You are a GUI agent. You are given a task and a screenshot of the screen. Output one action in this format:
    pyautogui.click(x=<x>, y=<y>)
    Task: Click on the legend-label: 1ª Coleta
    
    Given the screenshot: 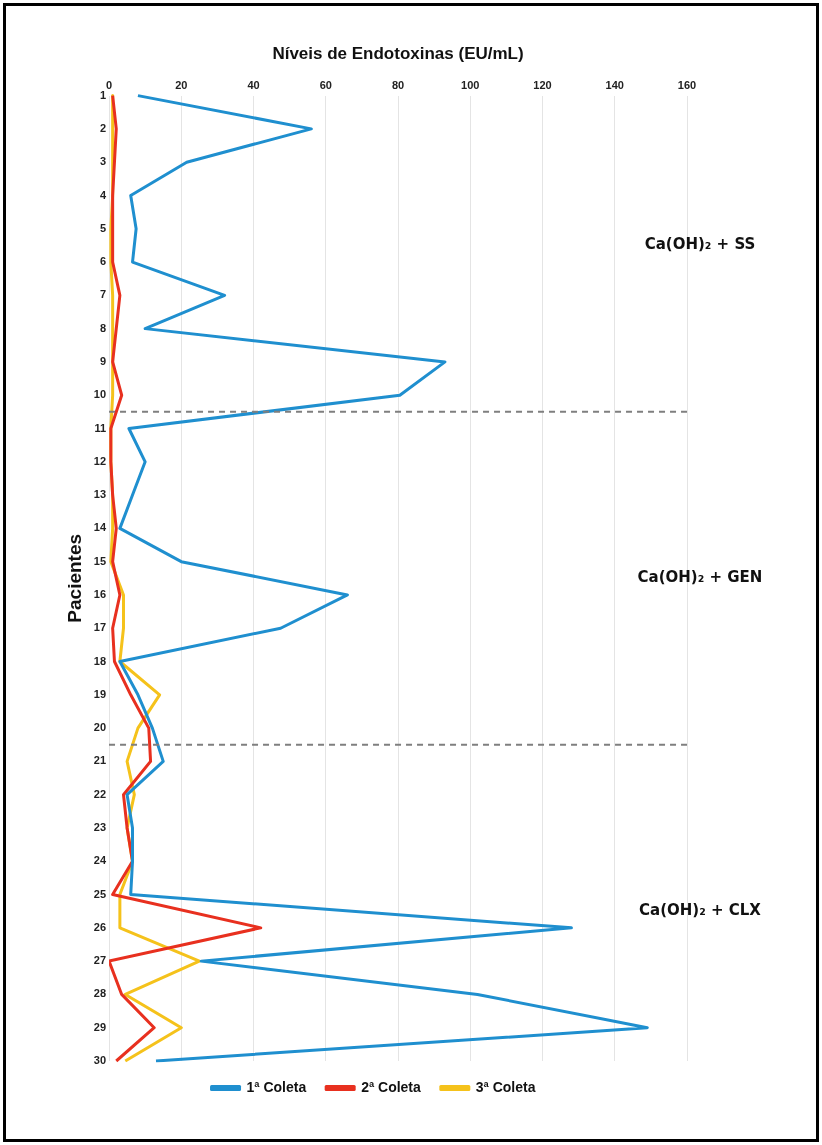 What is the action you would take?
    pyautogui.click(x=276, y=1086)
    